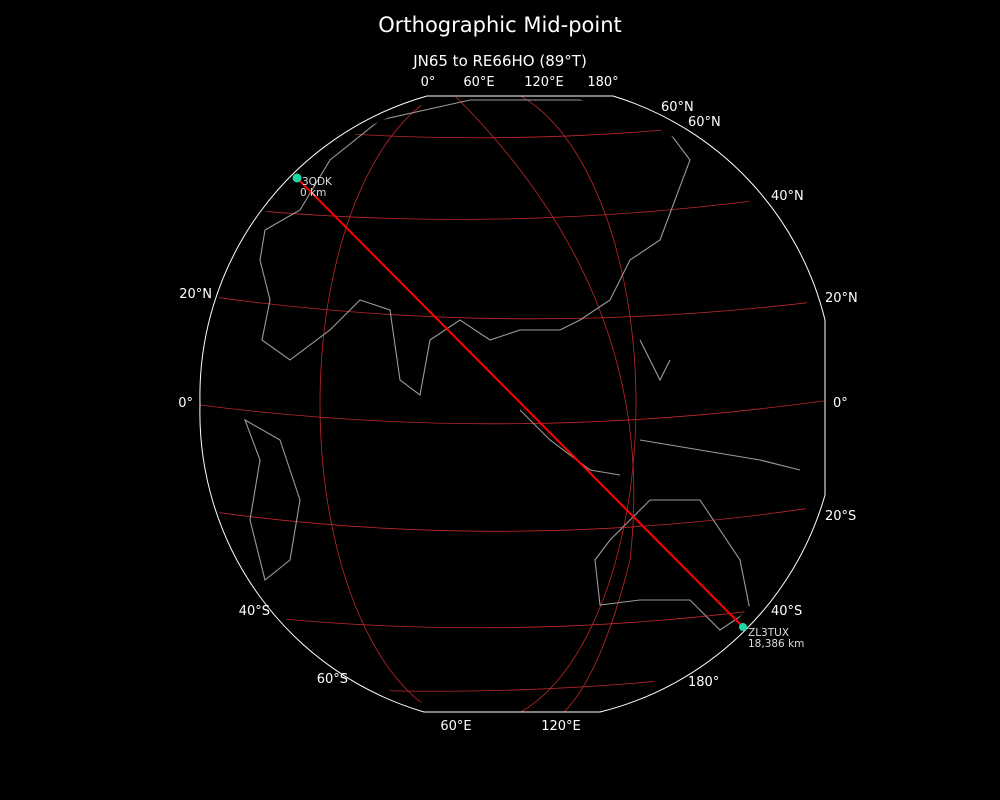 This screenshot has width=1000, height=800. Describe the element at coordinates (500, 61) in the screenshot. I see `map-subtitle: JN65 to RE66HO (89°T)` at that location.